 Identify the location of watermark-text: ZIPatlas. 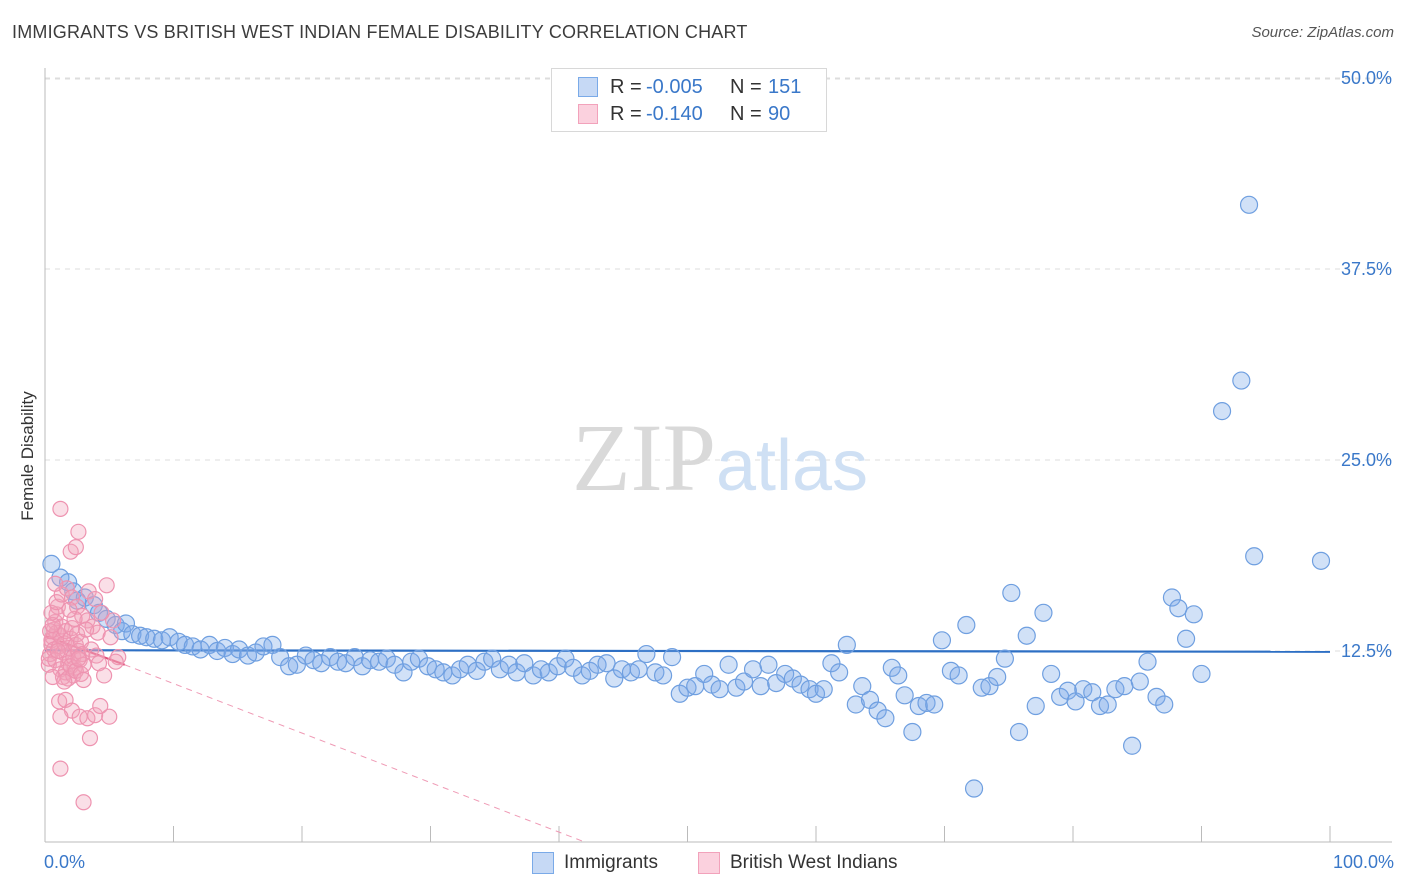
(720, 457).